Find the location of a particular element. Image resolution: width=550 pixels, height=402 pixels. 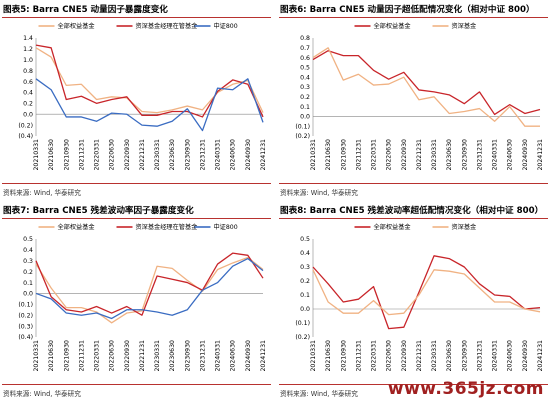

y-tick-label: (0.3) is located at coordinates (25, 326).